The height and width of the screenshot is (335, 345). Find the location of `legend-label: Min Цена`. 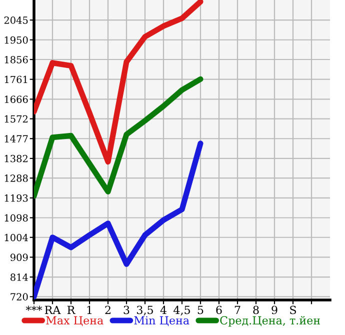

legend-label: Min Цена is located at coordinates (162, 321).